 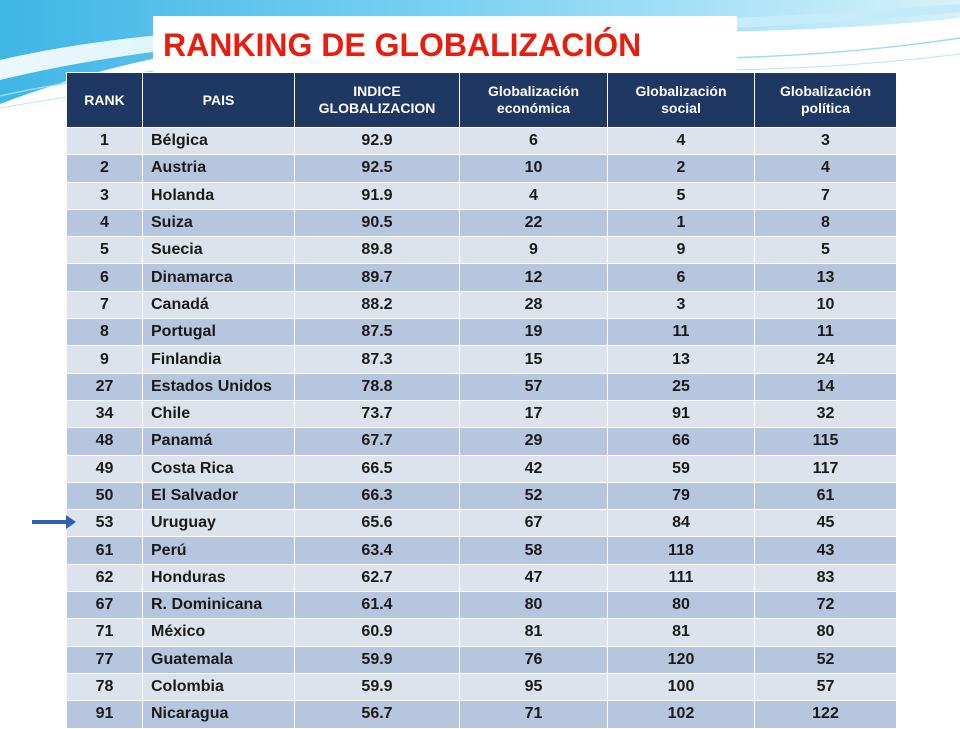 What do you see at coordinates (533, 332) in the screenshot?
I see `economic-cell: 19` at bounding box center [533, 332].